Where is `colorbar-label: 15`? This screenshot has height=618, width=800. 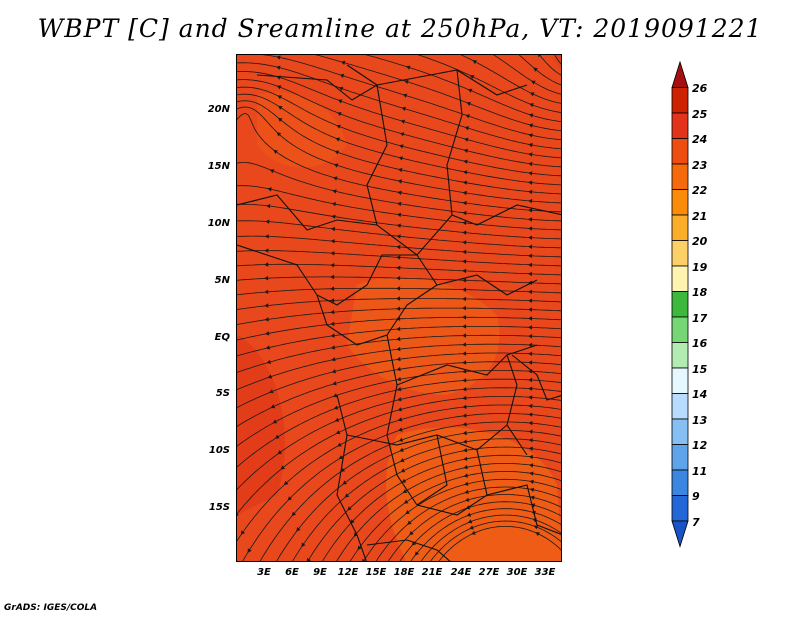
colorbar-label: 15 is located at coordinates (700, 369).